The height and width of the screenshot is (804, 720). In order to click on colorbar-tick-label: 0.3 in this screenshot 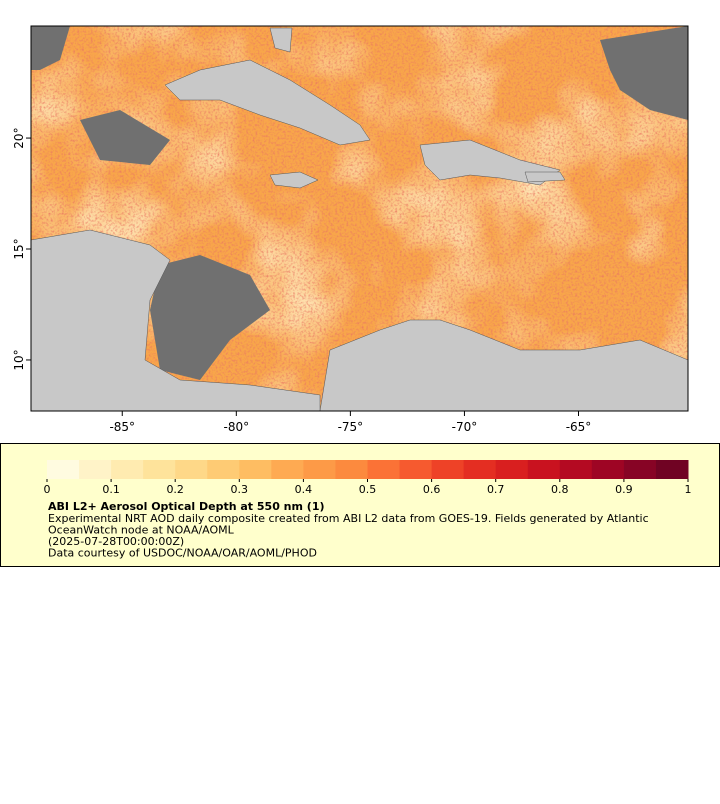, I will do `click(240, 489)`.